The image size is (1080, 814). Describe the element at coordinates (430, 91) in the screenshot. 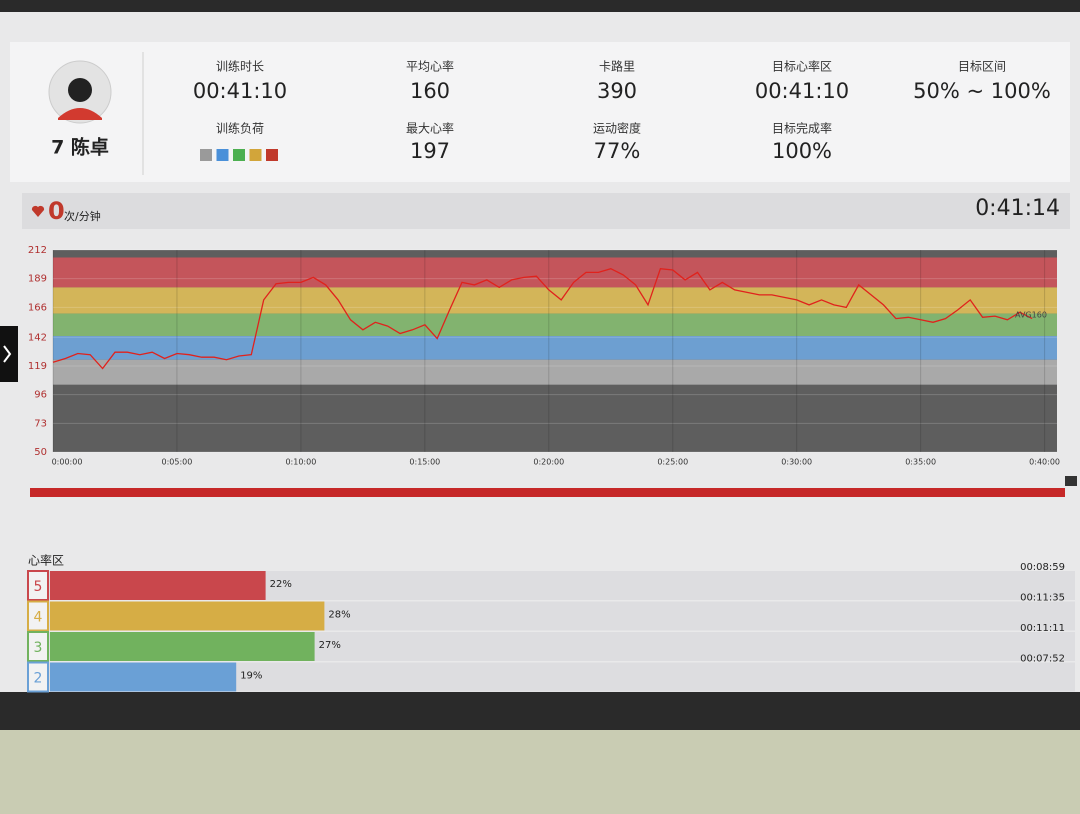

I see `stat-value: 160` at that location.